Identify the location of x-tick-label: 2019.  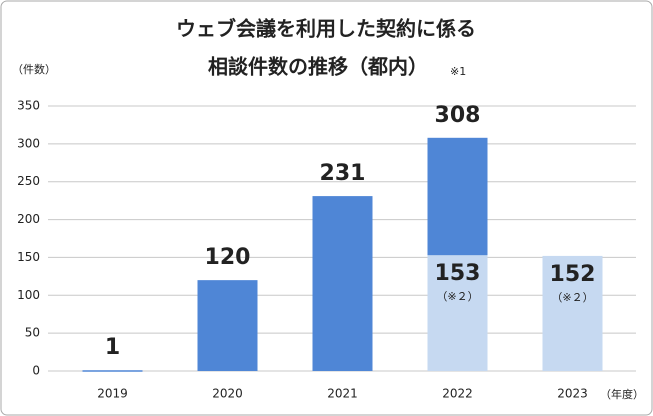
(112, 394).